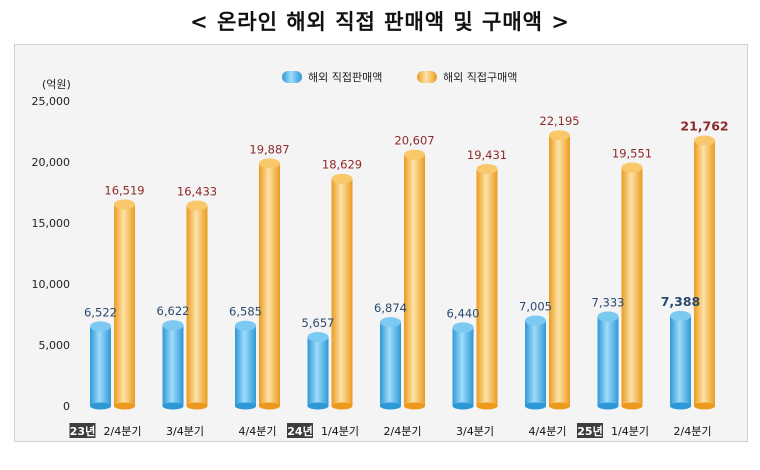  What do you see at coordinates (51, 254) in the screenshot?
I see `y-axis: 0 5,000 10,000 15,000 20,000 25,000` at bounding box center [51, 254].